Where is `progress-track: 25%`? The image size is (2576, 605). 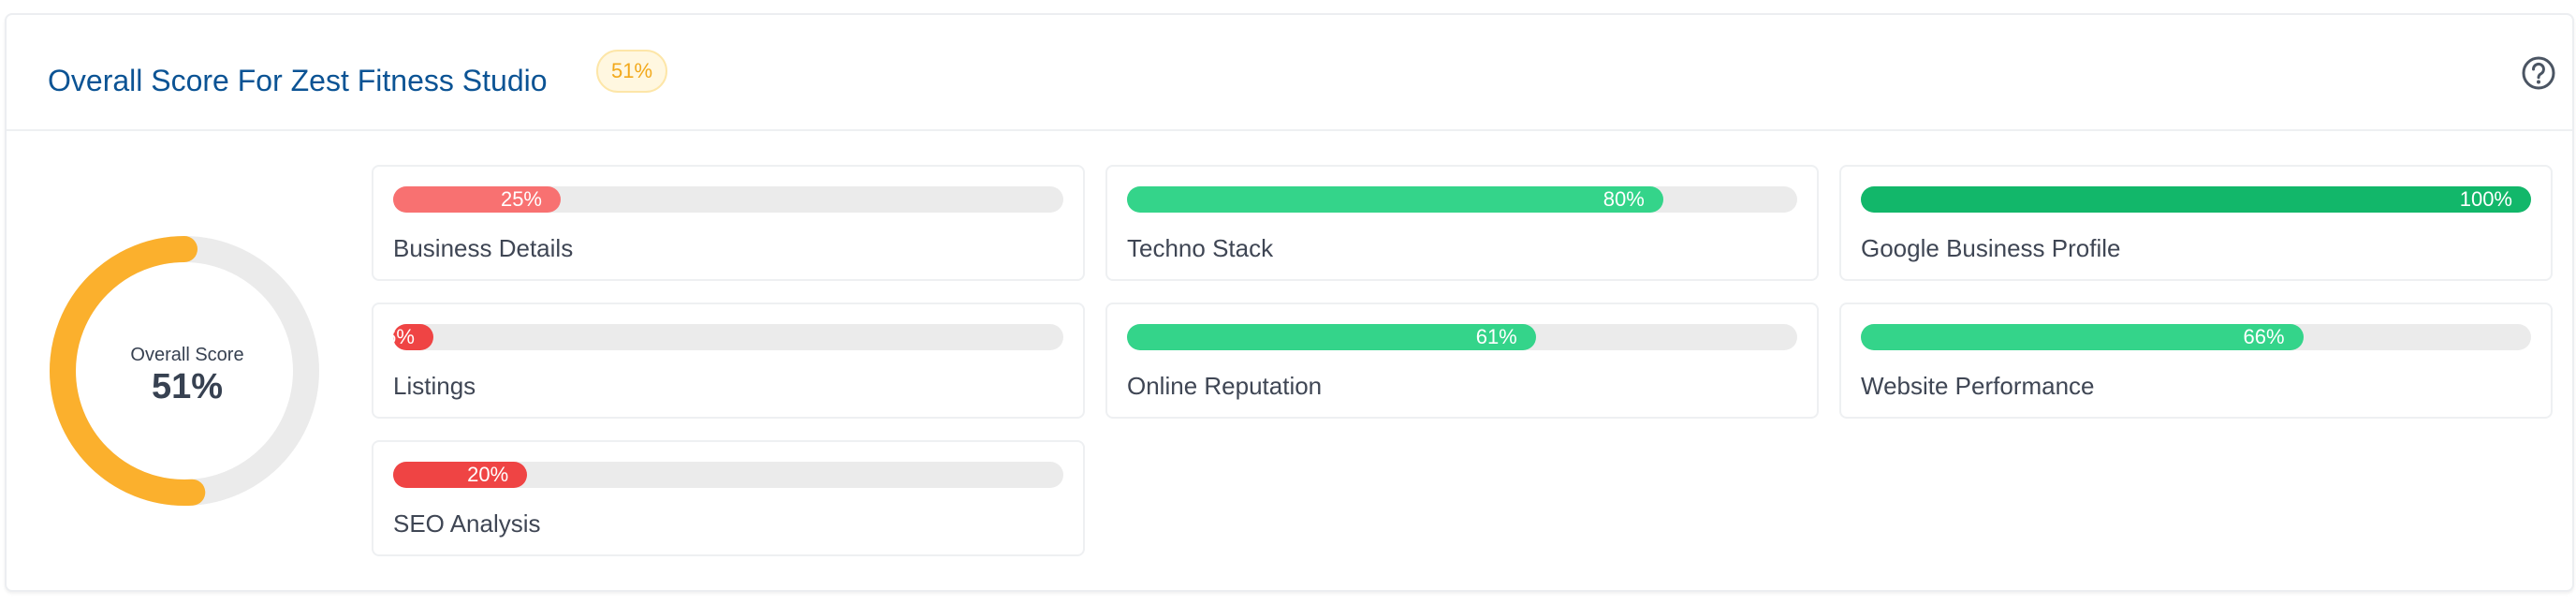
progress-track: 25% is located at coordinates (728, 199).